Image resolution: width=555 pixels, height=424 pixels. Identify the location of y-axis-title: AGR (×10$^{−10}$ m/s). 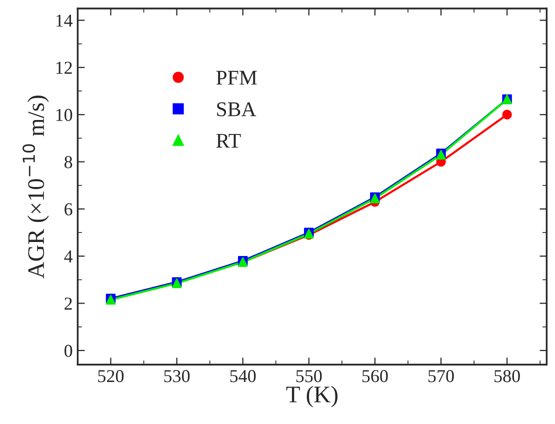
(35, 187).